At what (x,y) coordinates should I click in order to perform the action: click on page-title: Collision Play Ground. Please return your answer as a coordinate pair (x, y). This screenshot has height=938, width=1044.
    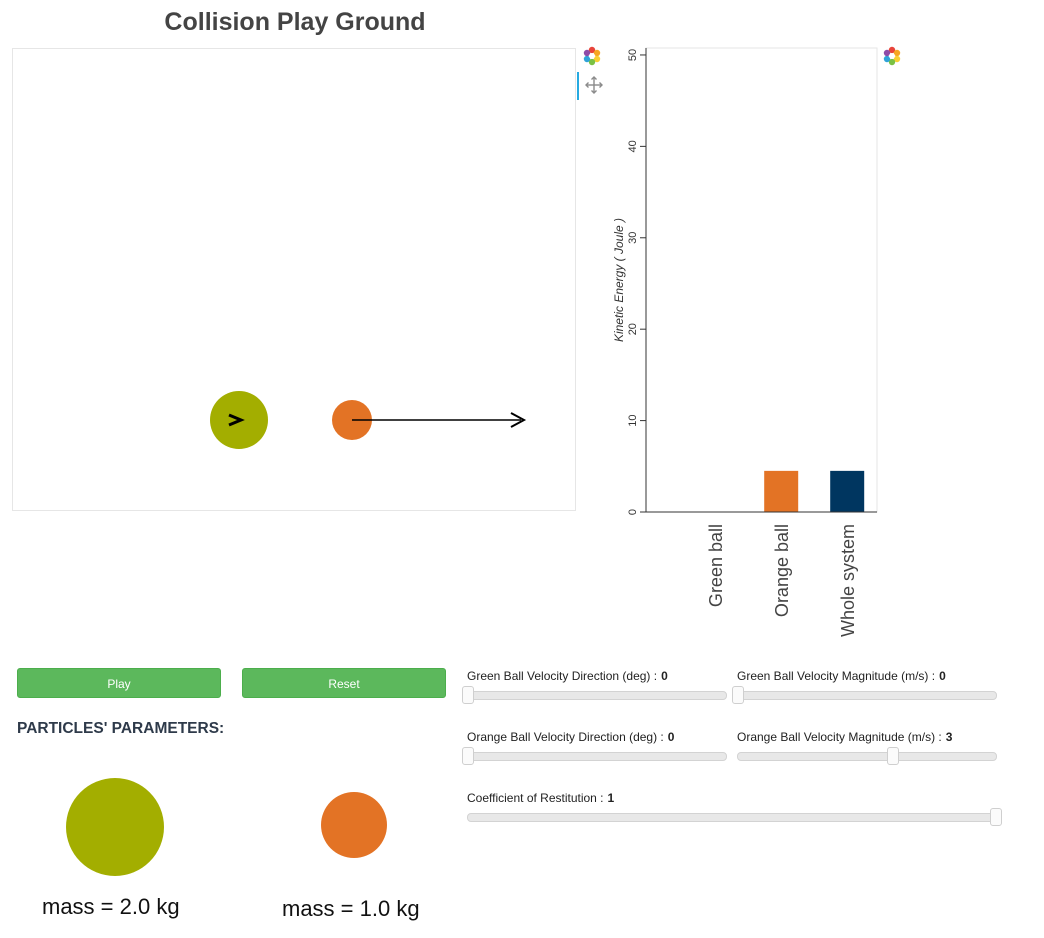
    Looking at the image, I should click on (295, 22).